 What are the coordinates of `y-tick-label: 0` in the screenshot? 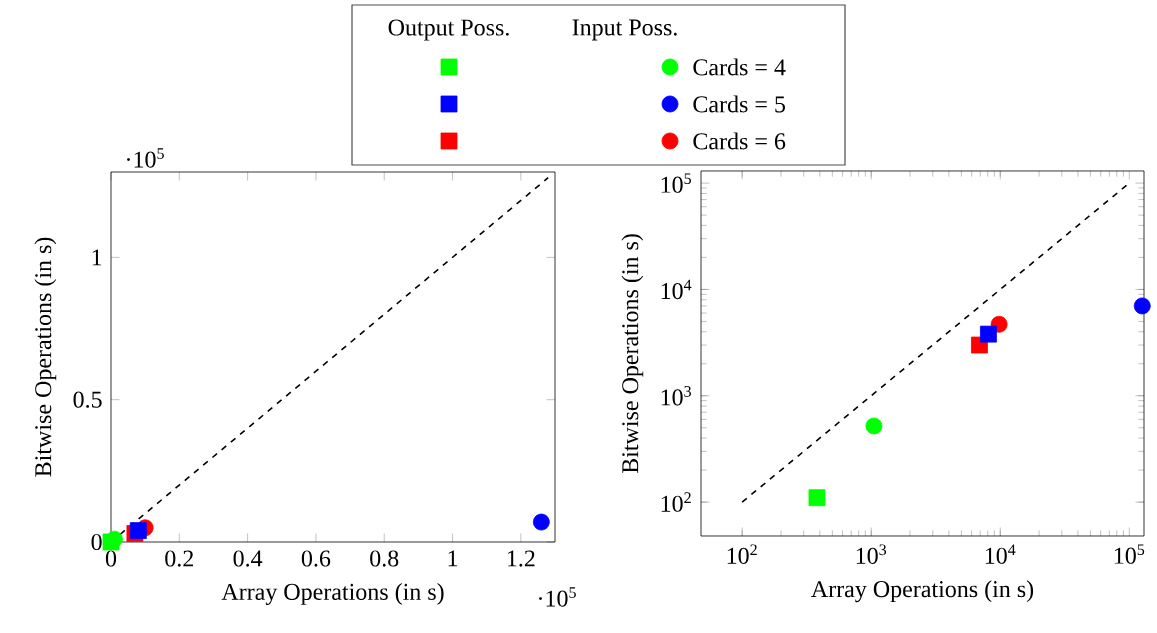 It's located at (96, 542).